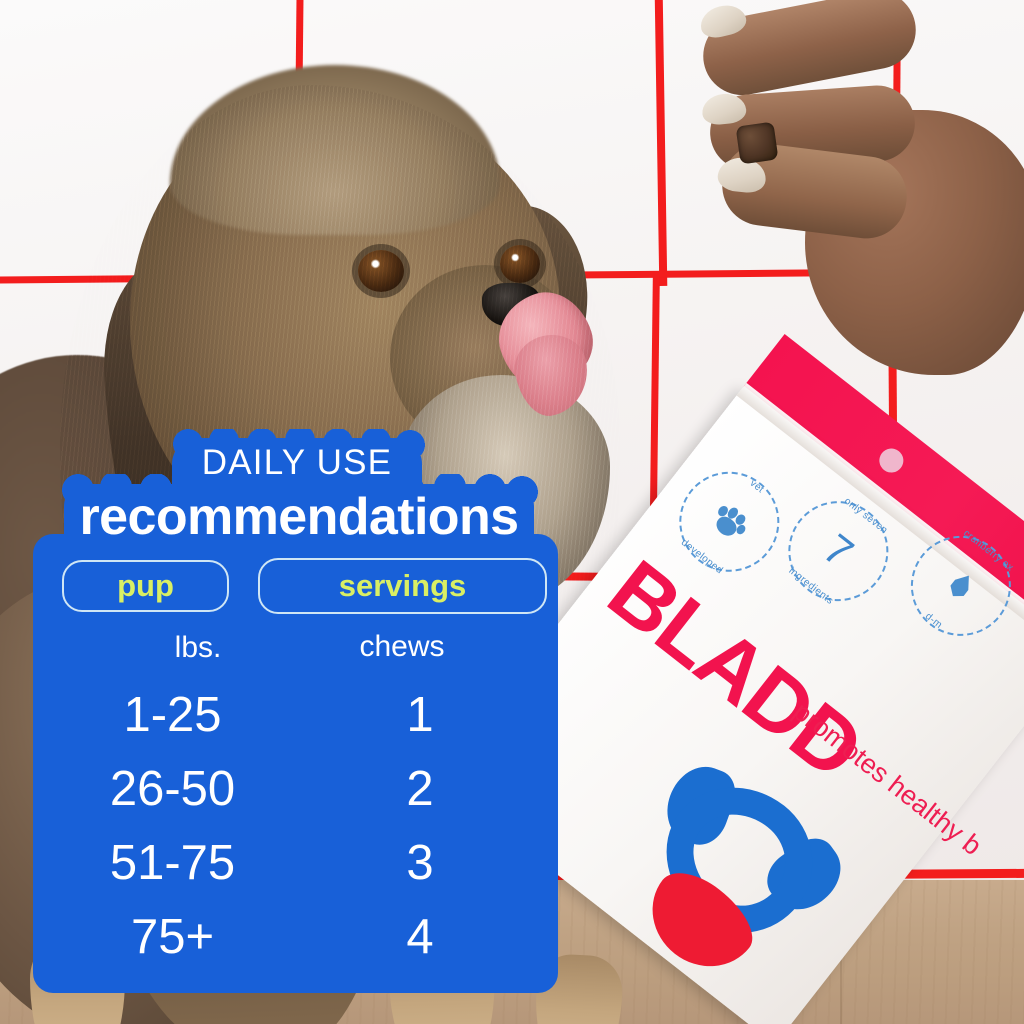 This screenshot has width=1024, height=1024. Describe the element at coordinates (420, 863) in the screenshot. I see `cell-chews: 3` at that location.